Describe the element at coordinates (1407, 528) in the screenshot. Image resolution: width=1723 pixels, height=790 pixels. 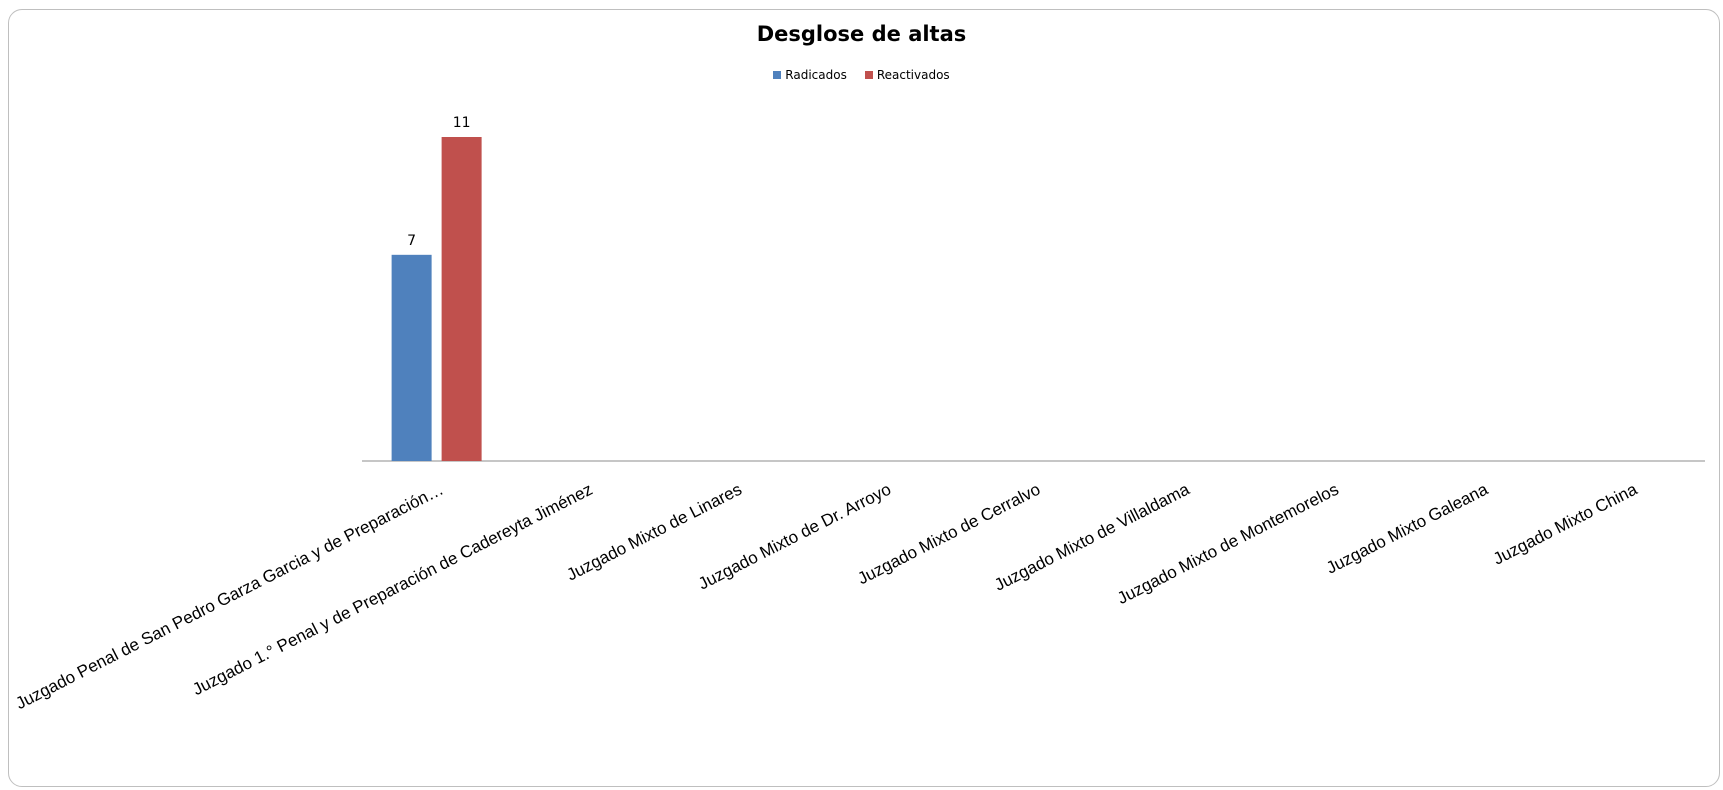
I see `x-tick-label-7: Juzgado Mixto Galeana` at that location.